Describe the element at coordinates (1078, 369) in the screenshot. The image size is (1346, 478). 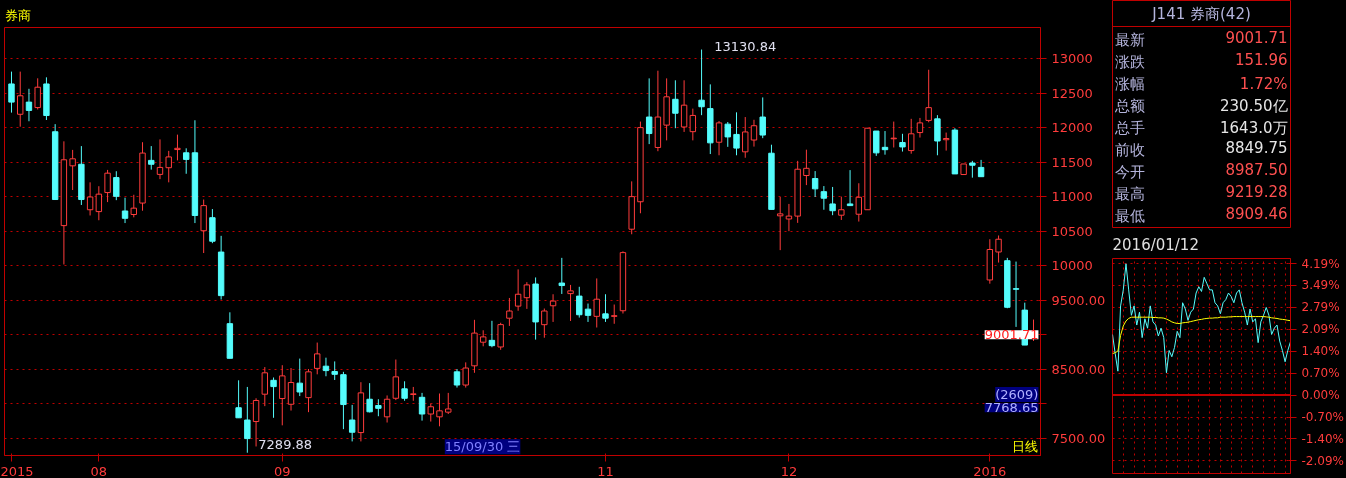
I see `y-tick-label: 8500.00` at that location.